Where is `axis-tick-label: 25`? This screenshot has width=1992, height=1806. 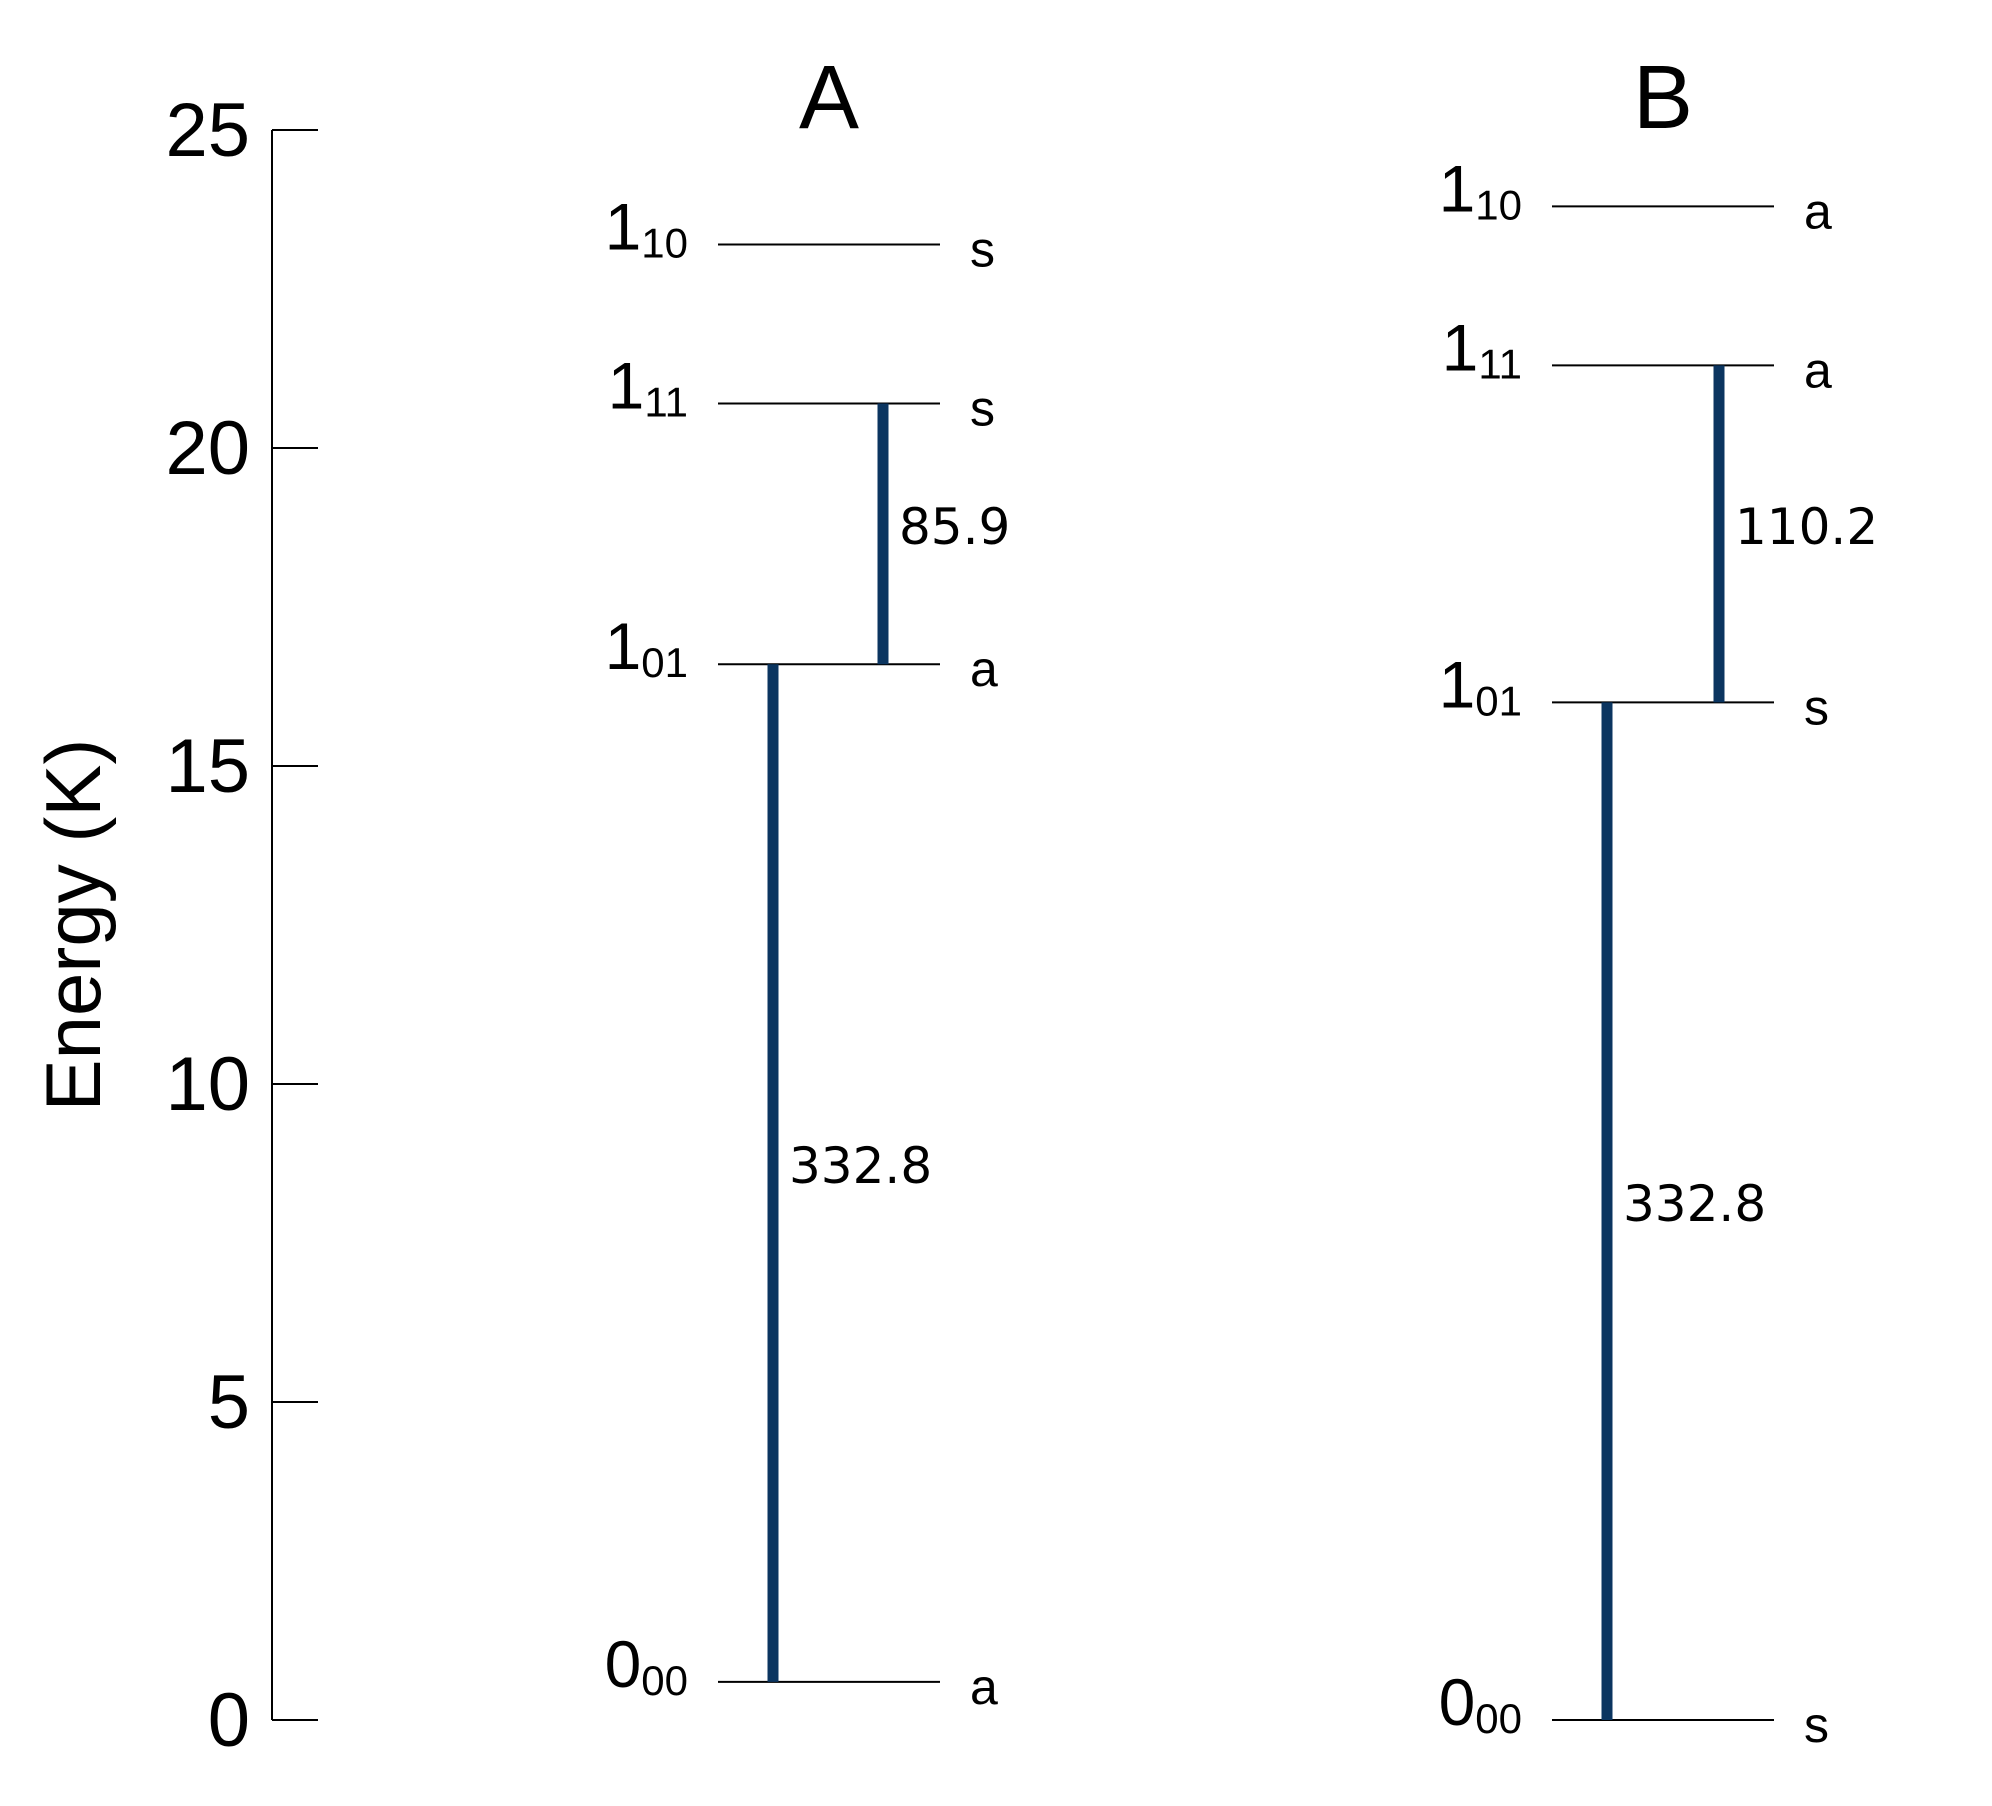 axis-tick-label: 25 is located at coordinates (207, 130).